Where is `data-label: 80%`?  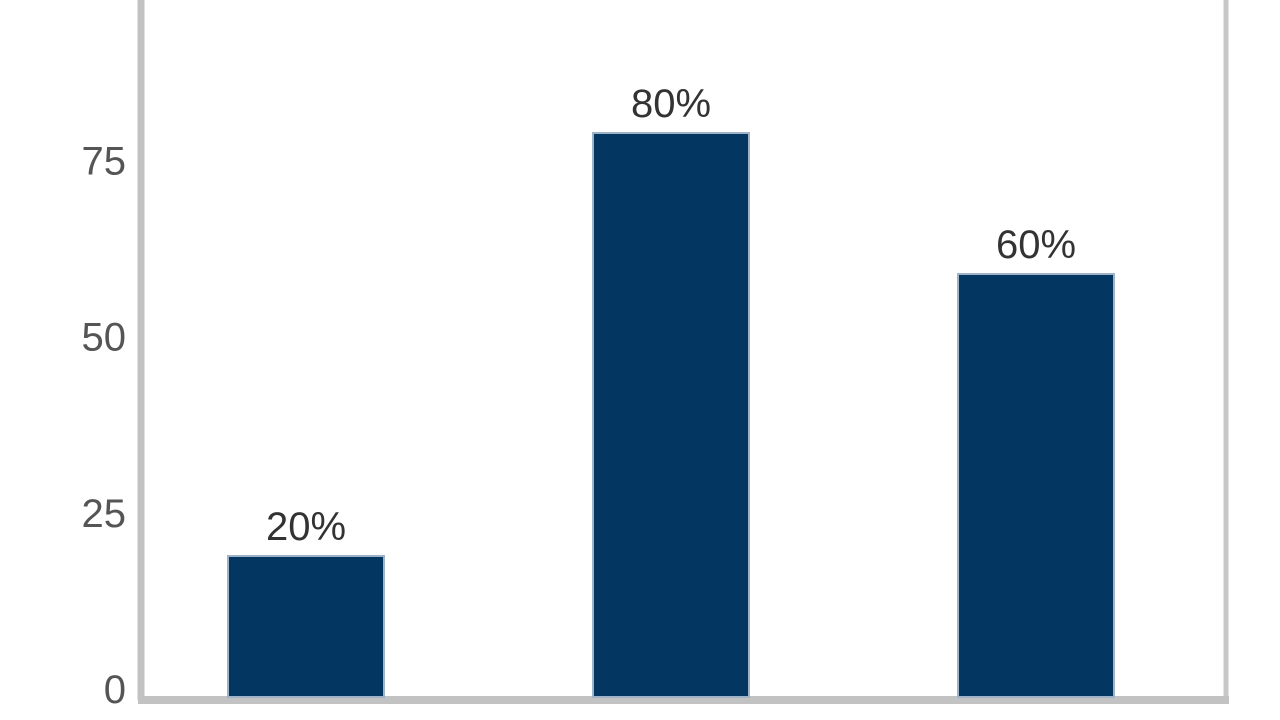
data-label: 80% is located at coordinates (671, 104).